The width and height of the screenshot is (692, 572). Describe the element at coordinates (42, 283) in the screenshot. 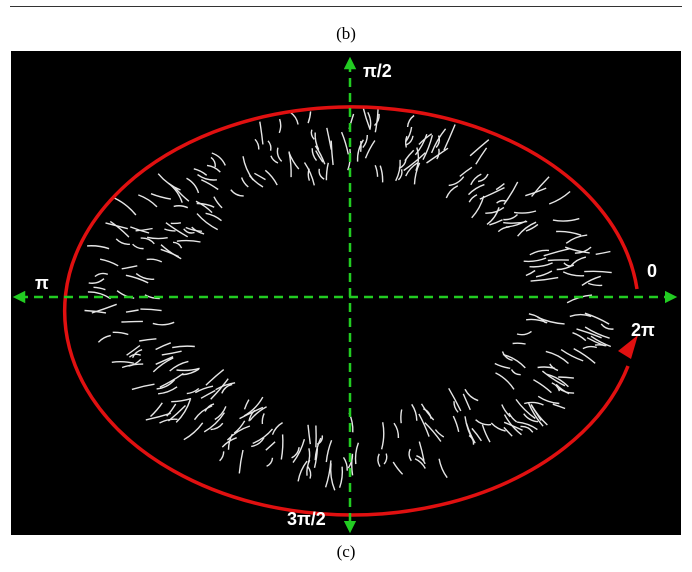

I see `label-pi: π` at that location.